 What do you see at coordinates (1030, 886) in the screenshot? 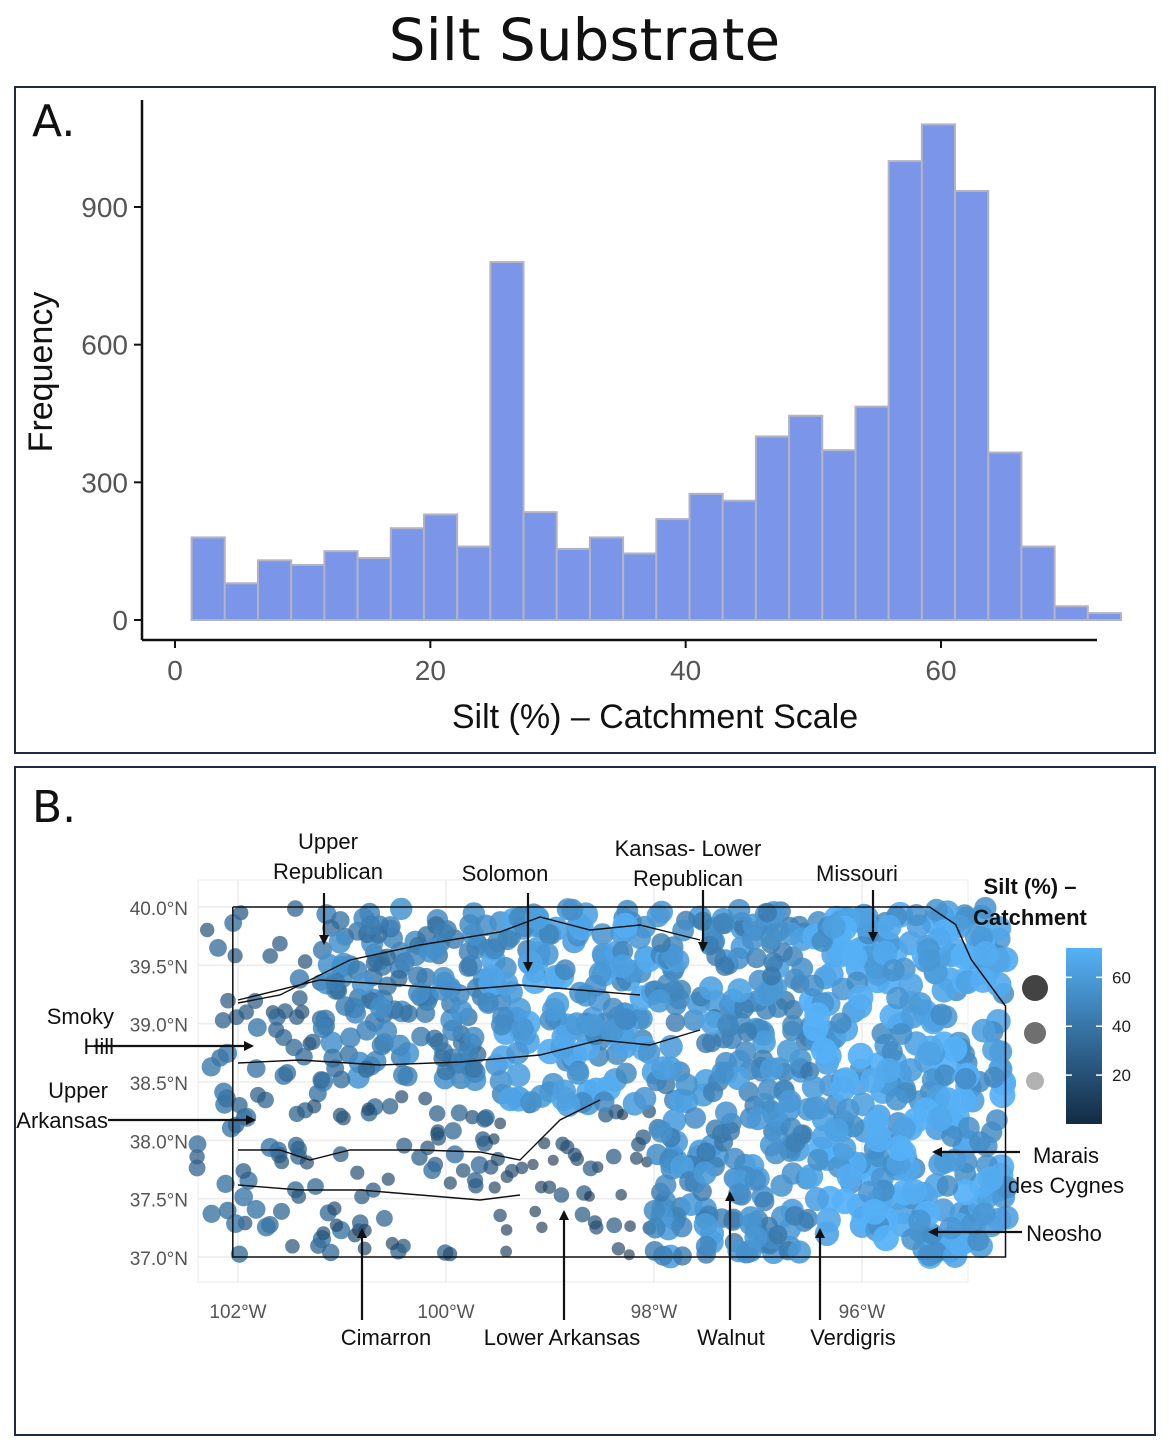
I see `legend-title: Silt (%) –` at bounding box center [1030, 886].